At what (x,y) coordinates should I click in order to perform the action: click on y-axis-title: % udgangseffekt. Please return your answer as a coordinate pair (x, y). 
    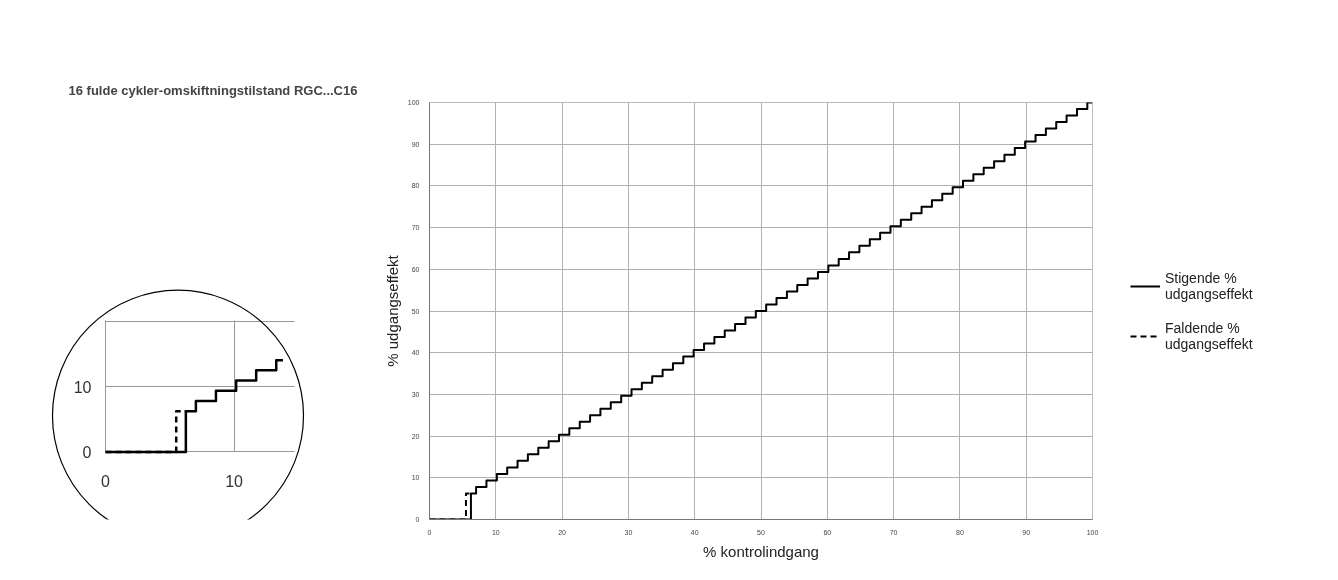
    Looking at the image, I should click on (392, 310).